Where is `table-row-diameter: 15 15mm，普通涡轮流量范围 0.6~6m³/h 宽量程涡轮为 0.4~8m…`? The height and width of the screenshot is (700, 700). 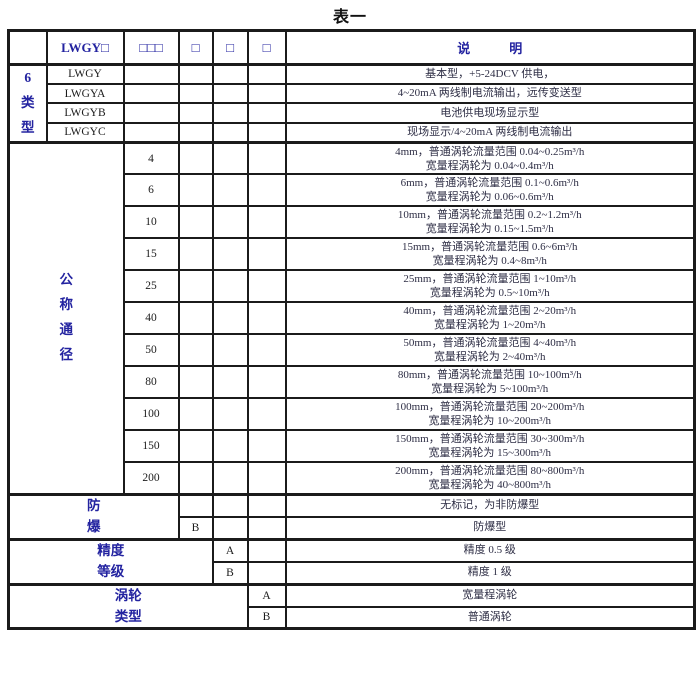 table-row-diameter: 15 15mm，普通涡轮流量范围 0.6~6m³/h 宽量程涡轮为 0.4~8m… is located at coordinates (352, 254).